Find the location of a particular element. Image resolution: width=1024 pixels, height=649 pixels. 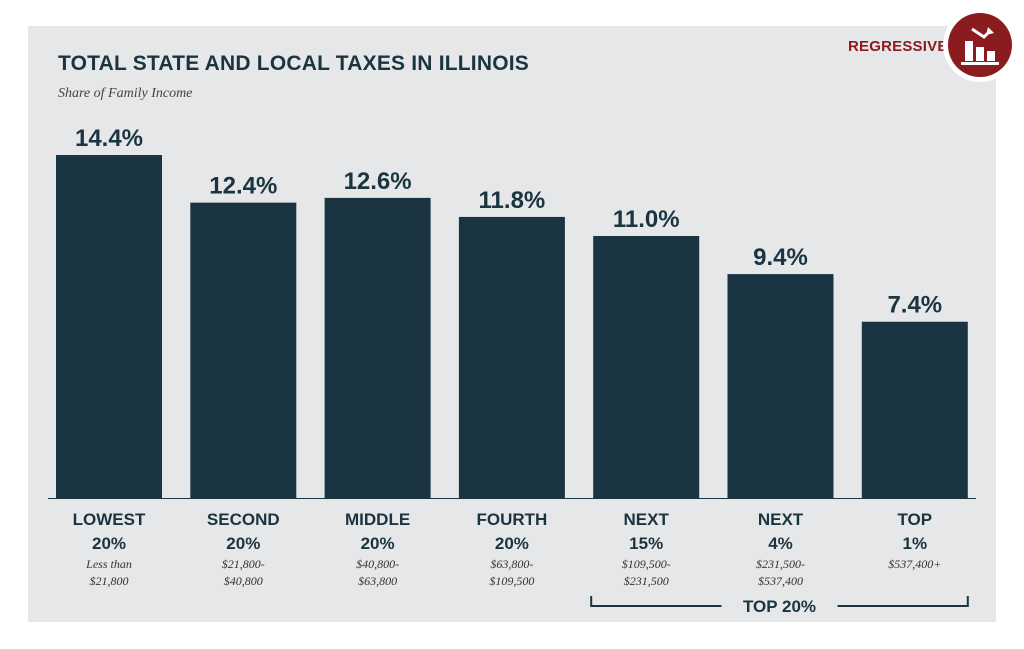

bar-value-label: 11.8% is located at coordinates (512, 200).